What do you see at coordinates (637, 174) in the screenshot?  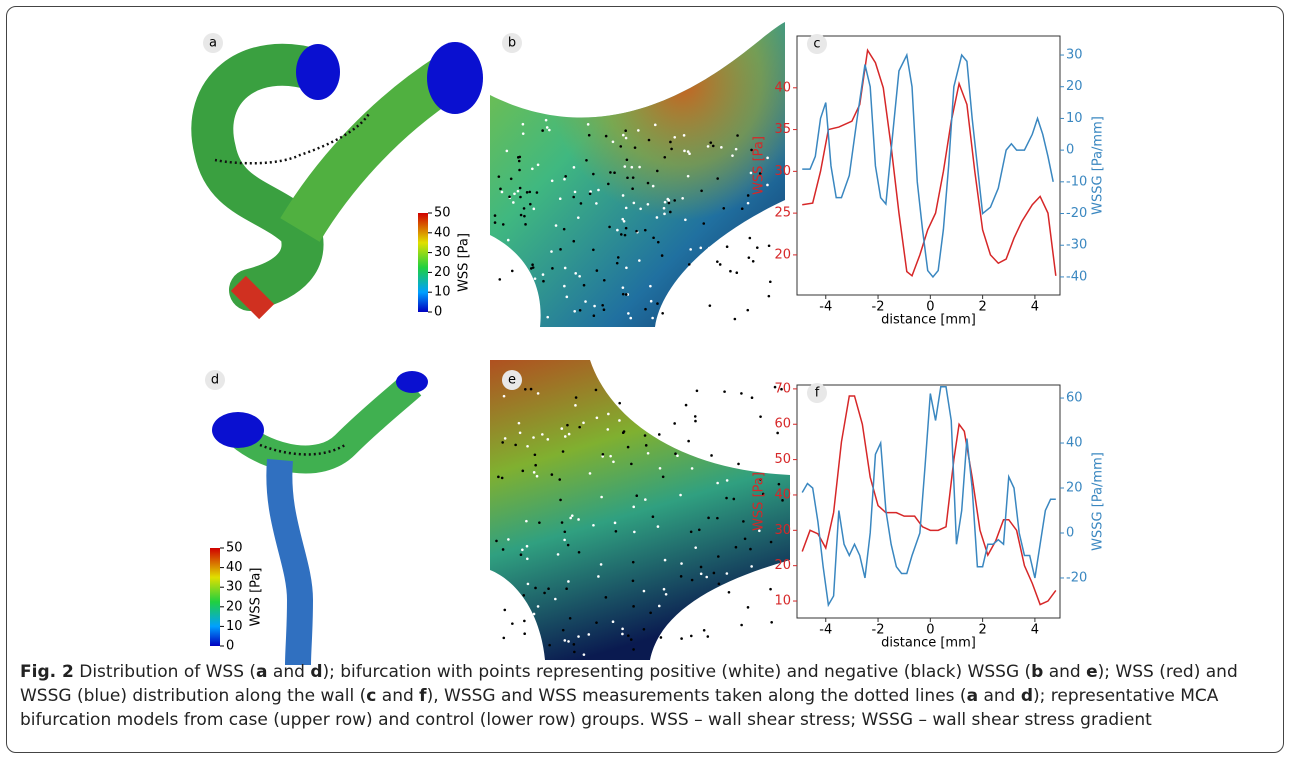 I see `bifurcation-b` at bounding box center [637, 174].